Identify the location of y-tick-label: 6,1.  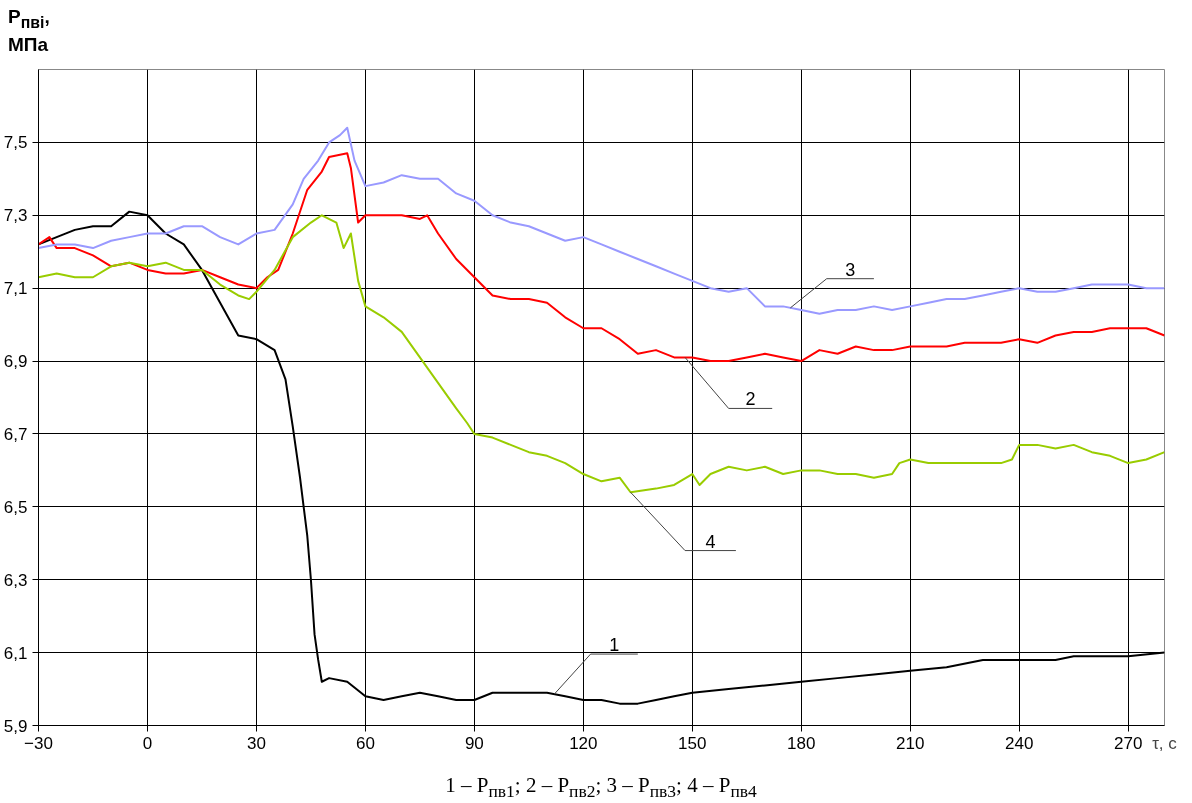
(15, 653).